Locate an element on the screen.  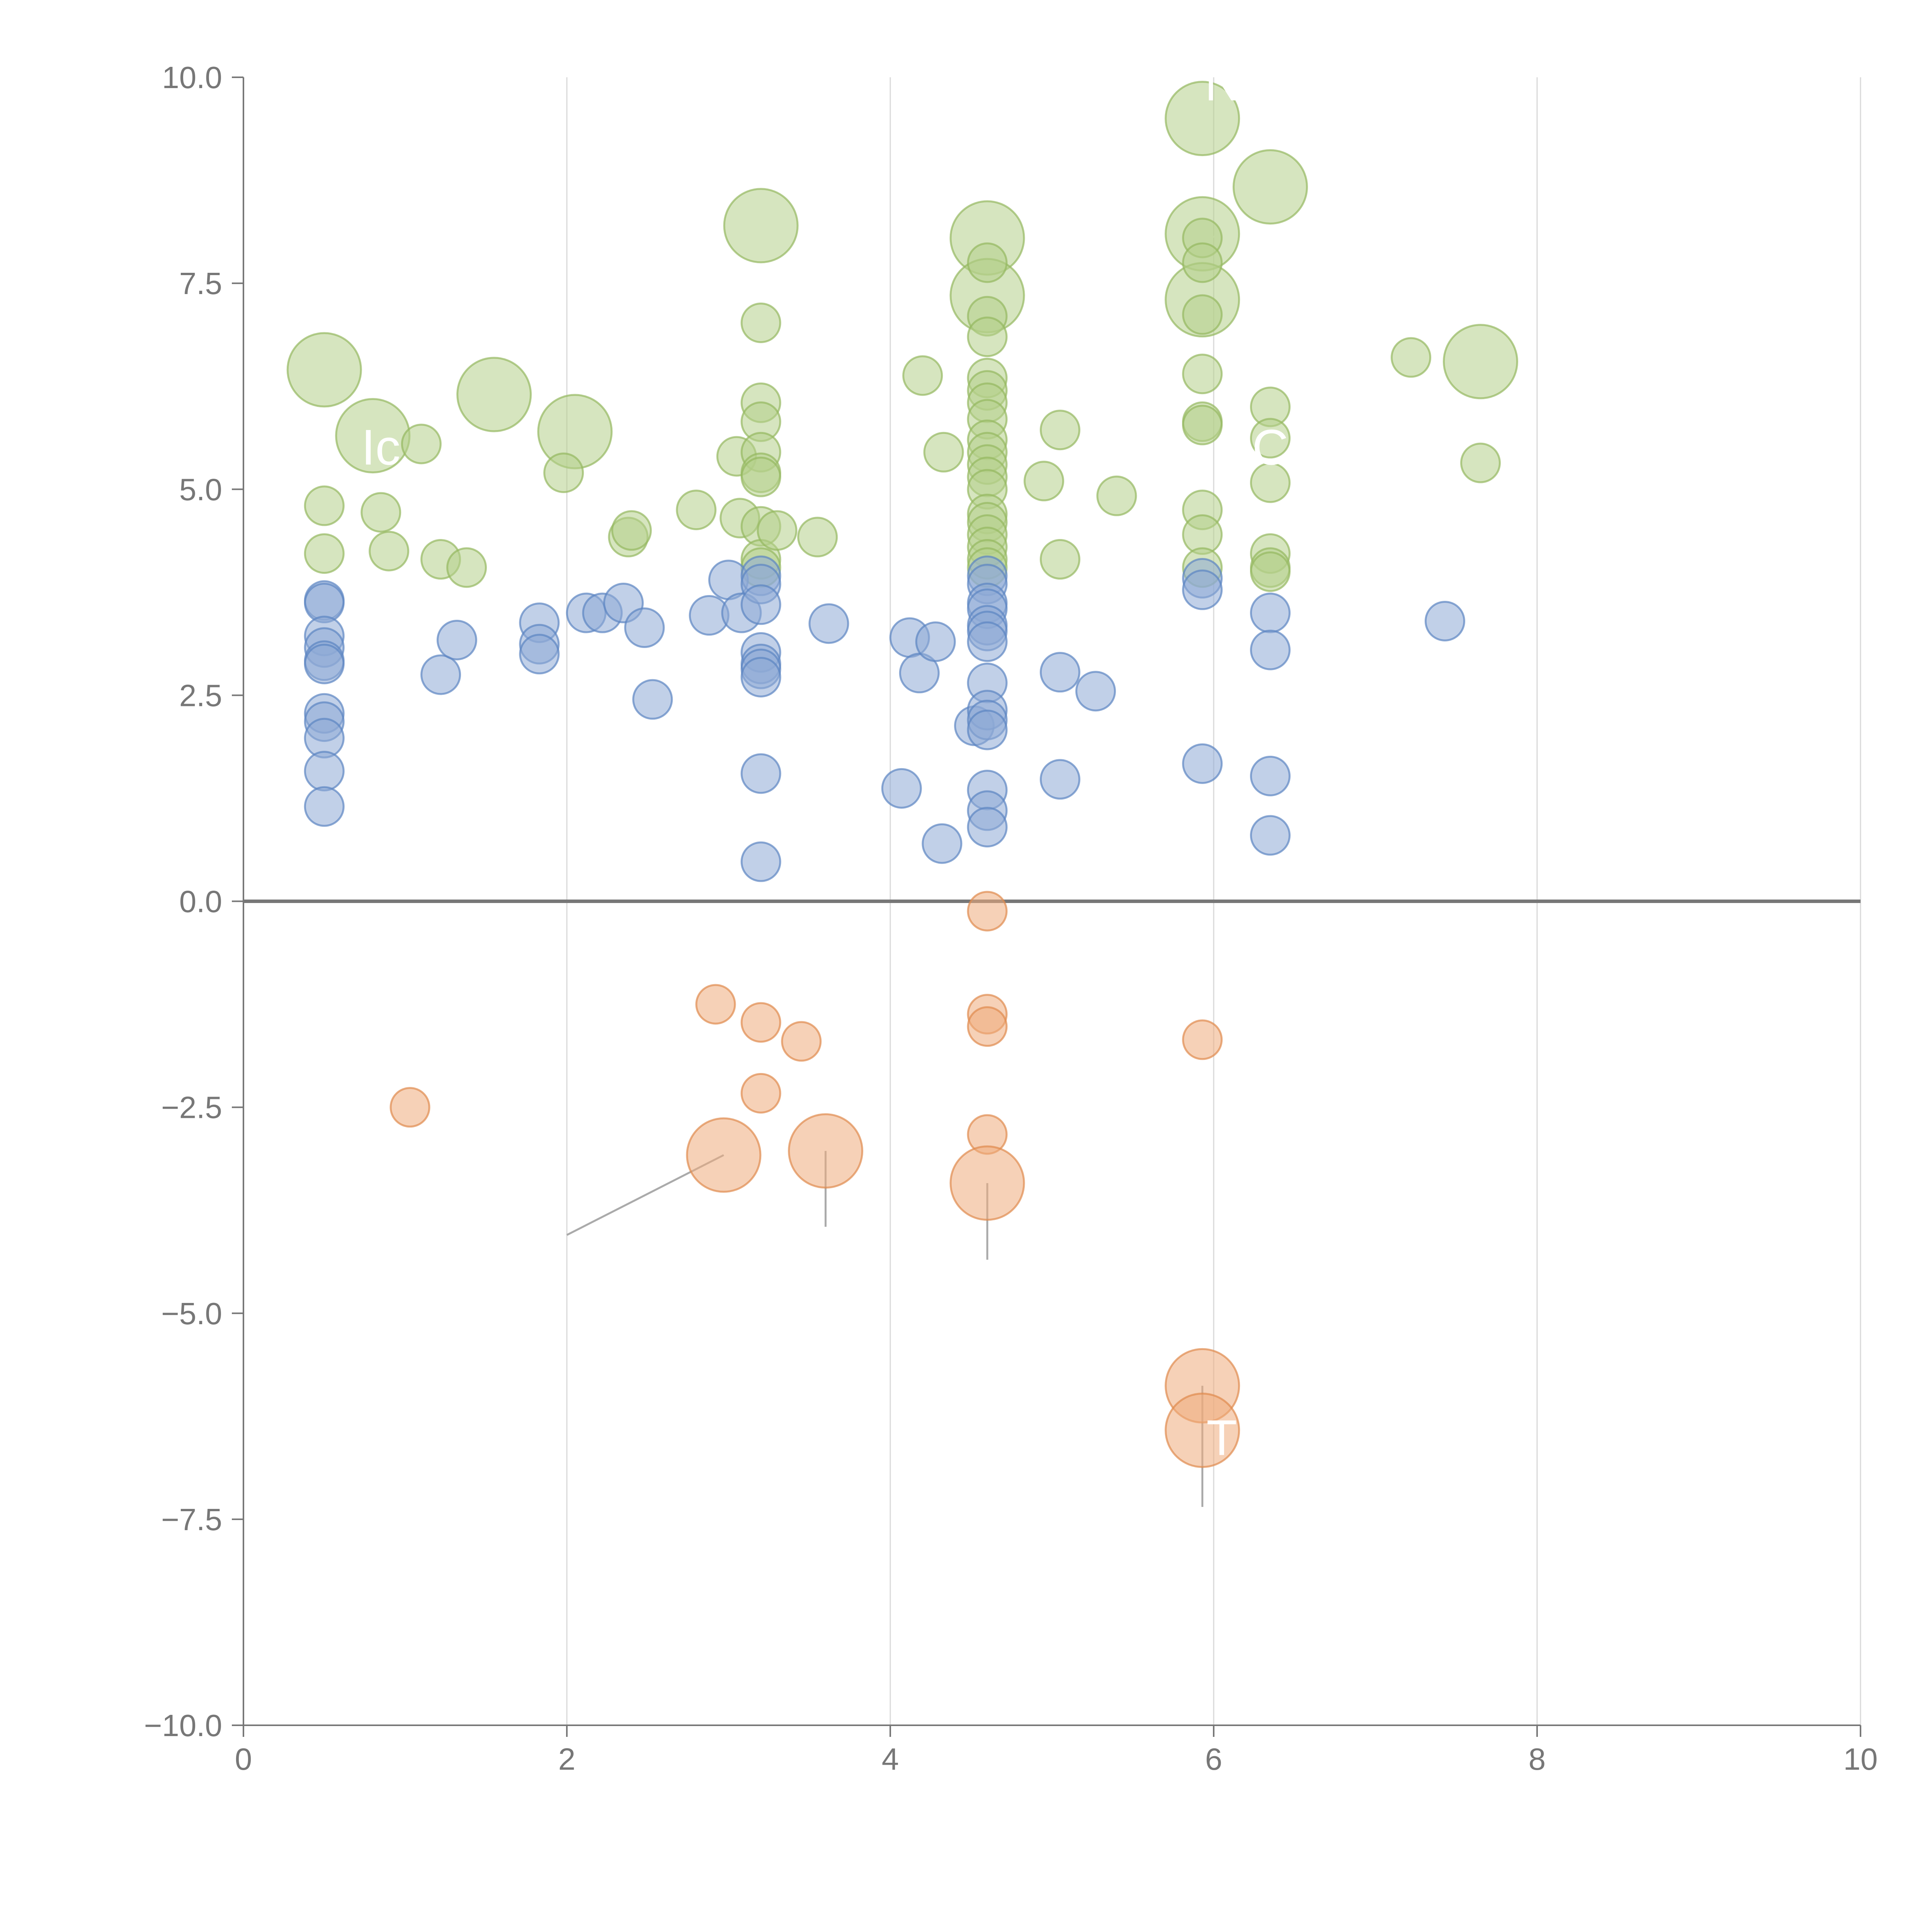
y-tick-label: −5.0 is located at coordinates (192, 1313).